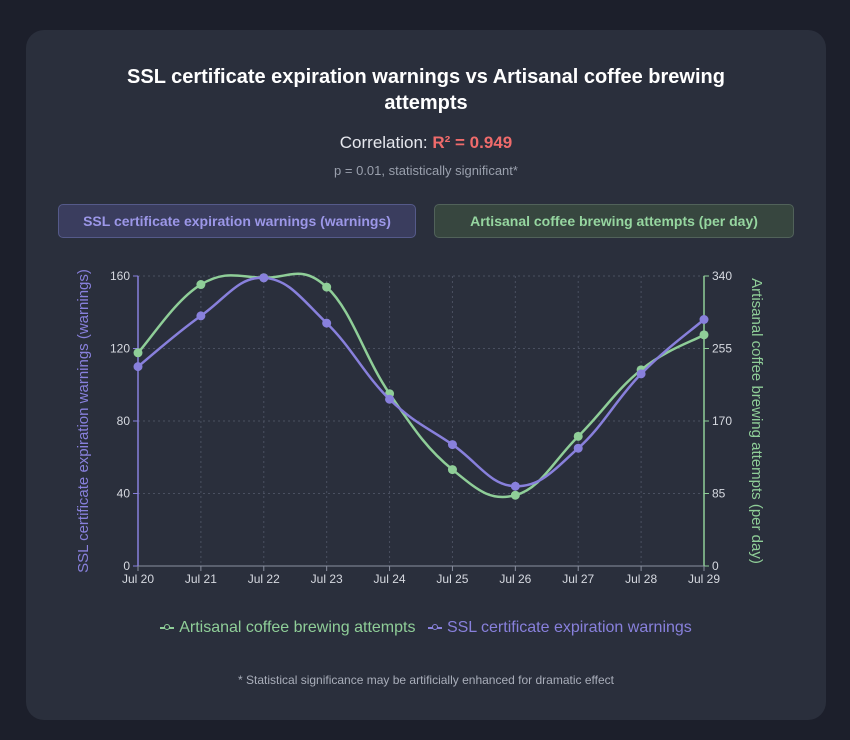 The height and width of the screenshot is (740, 850). What do you see at coordinates (297, 628) in the screenshot?
I see `legend-label-coffee: Artisanal coffee brewing attempts` at bounding box center [297, 628].